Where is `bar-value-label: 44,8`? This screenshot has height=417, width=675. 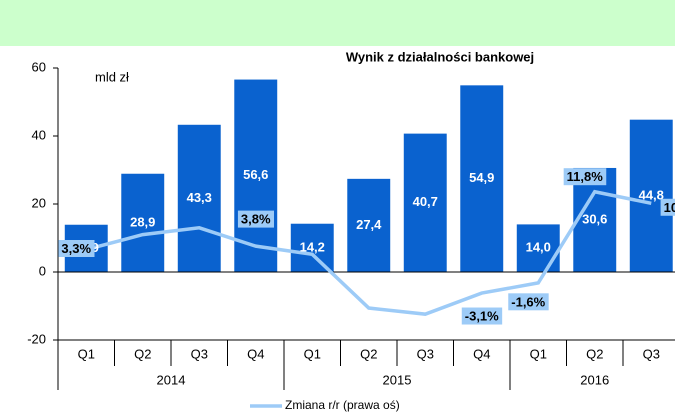
bar-value-label: 44,8 is located at coordinates (651, 194).